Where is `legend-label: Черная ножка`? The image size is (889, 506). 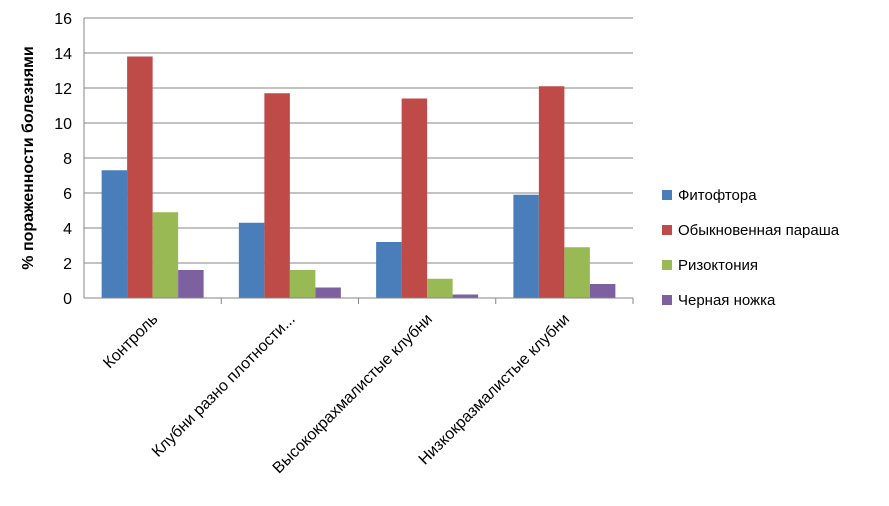 legend-label: Черная ножка is located at coordinates (727, 300).